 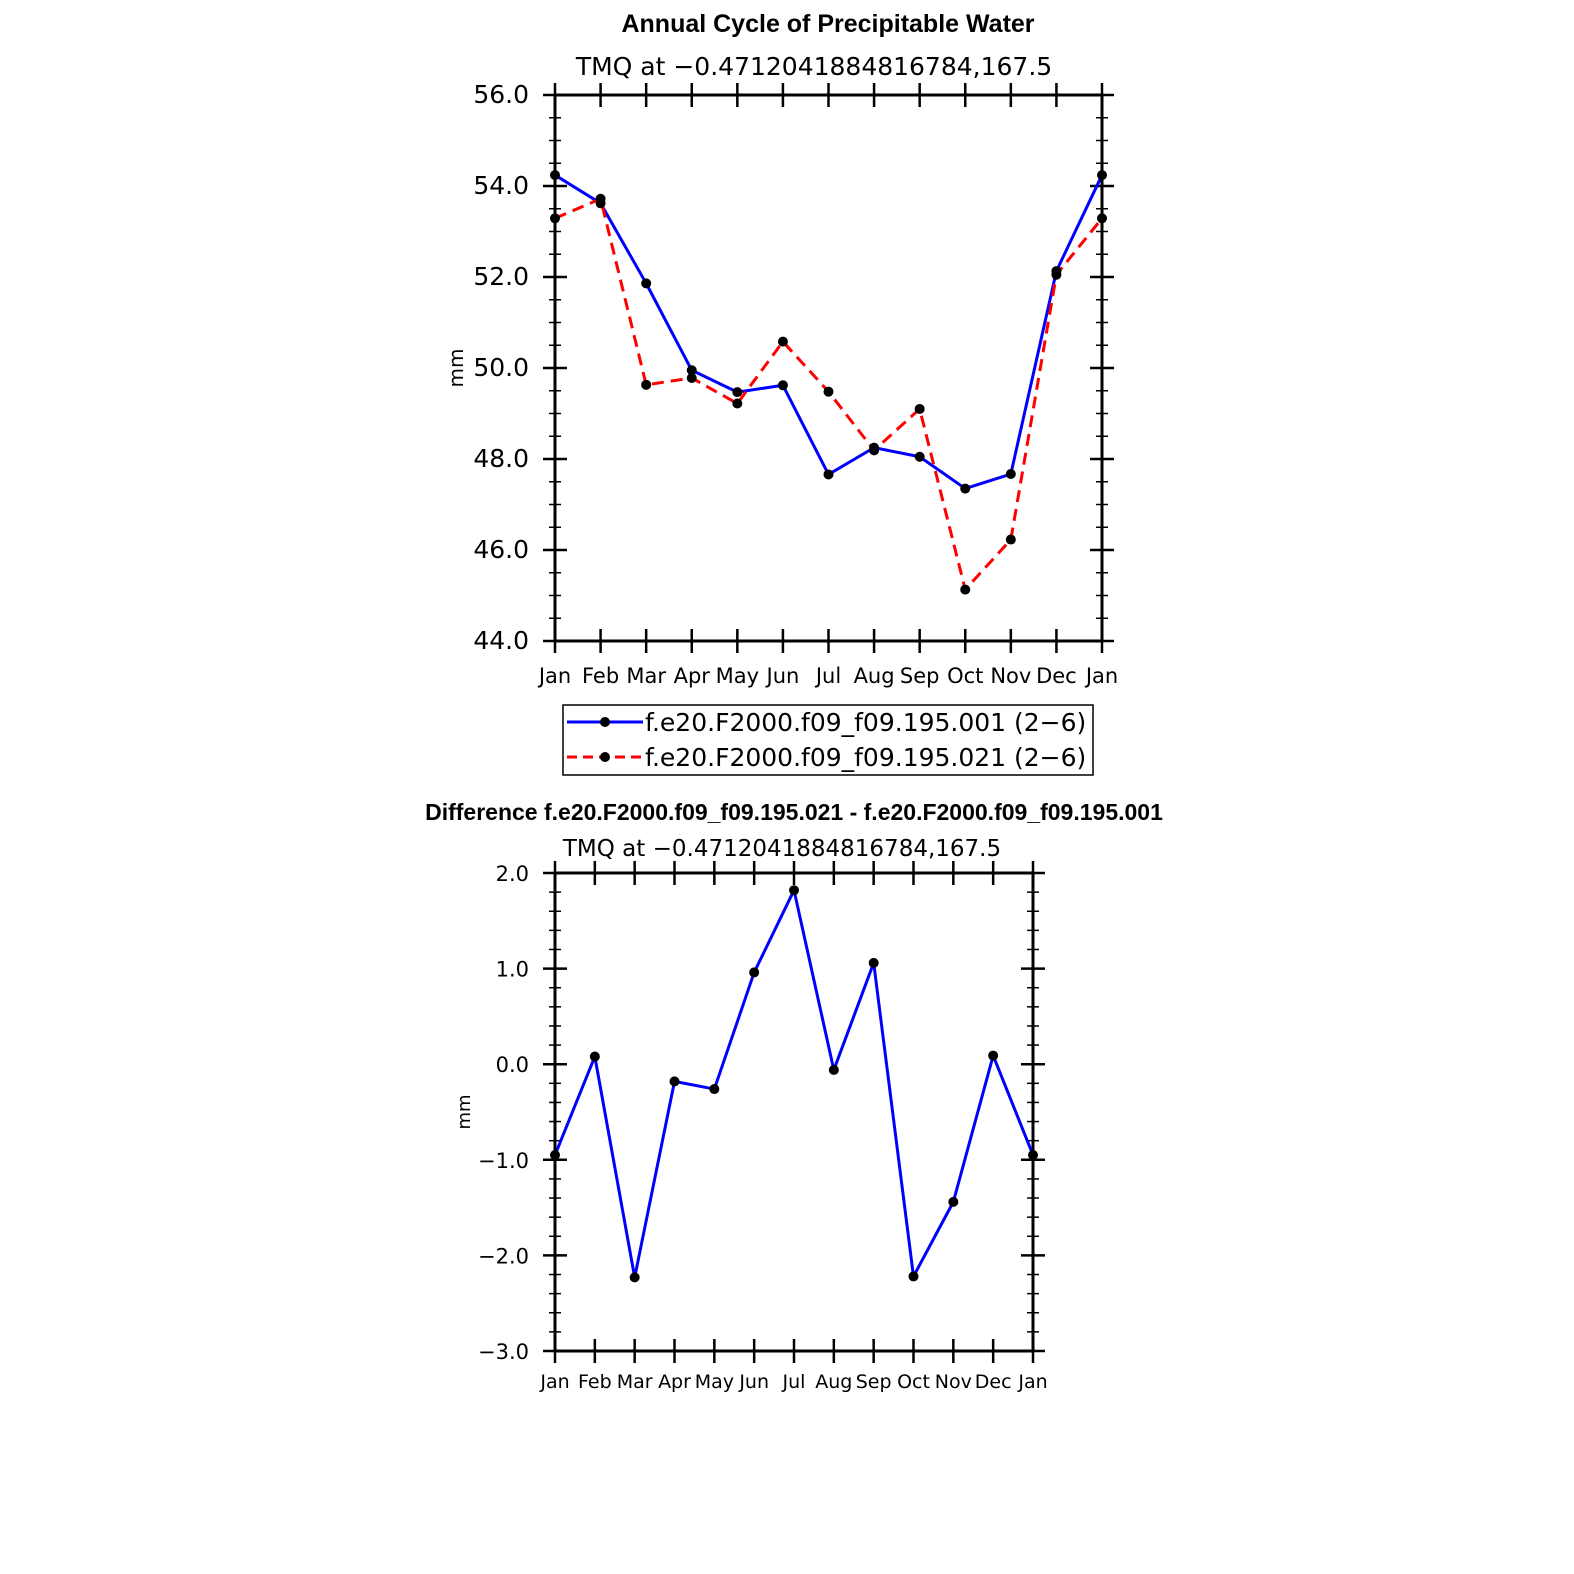 What do you see at coordinates (827, 24) in the screenshot?
I see `chart1-title: Annual Cycle of Precipitable Water` at bounding box center [827, 24].